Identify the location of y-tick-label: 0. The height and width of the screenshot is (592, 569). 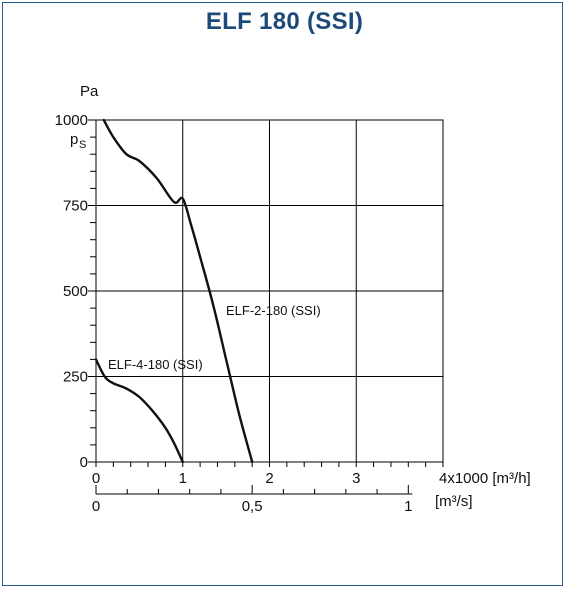
(84, 462).